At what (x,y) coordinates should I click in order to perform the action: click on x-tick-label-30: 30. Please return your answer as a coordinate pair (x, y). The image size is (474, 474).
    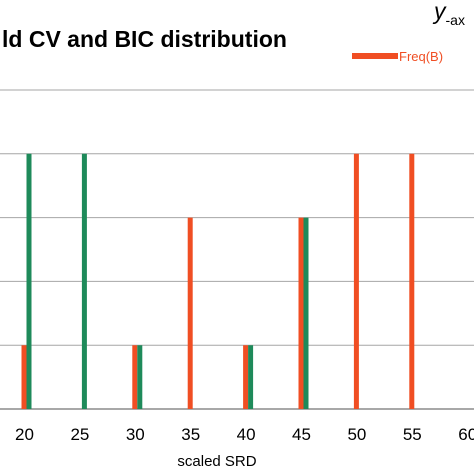
    Looking at the image, I should click on (135, 434).